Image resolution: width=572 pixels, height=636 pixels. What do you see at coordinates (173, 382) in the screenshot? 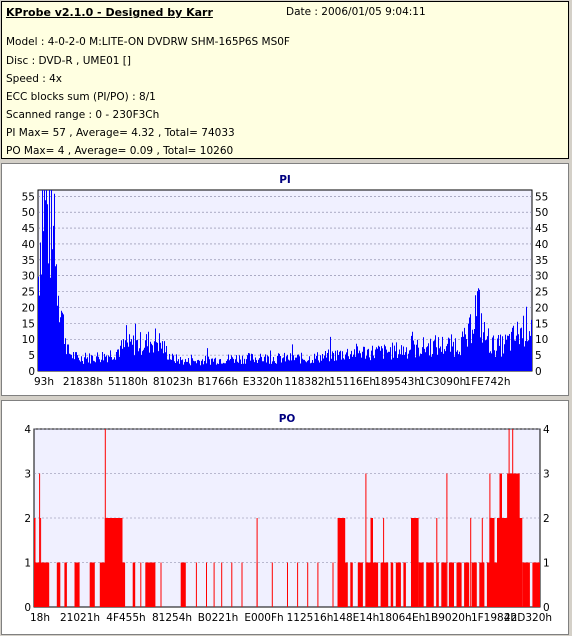
I see `pi-xtick-label: 81023h` at bounding box center [173, 382].